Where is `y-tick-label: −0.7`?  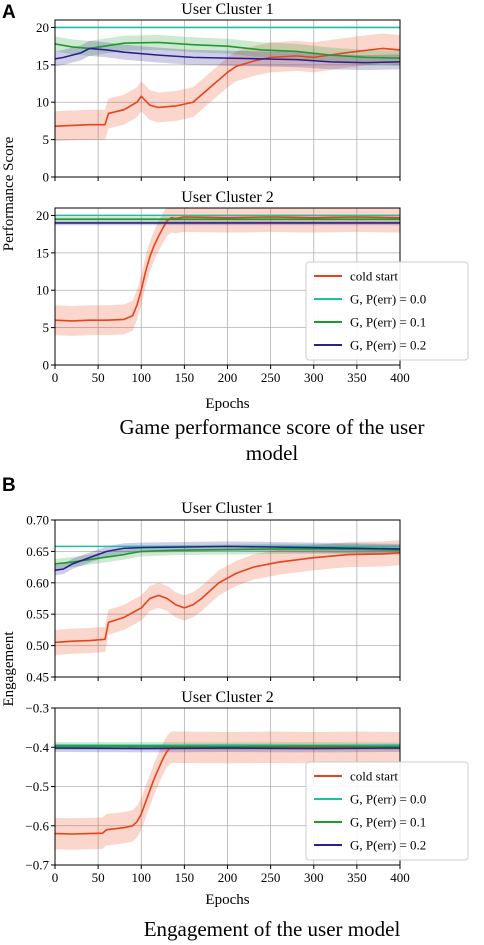 y-tick-label: −0.7 is located at coordinates (37, 865).